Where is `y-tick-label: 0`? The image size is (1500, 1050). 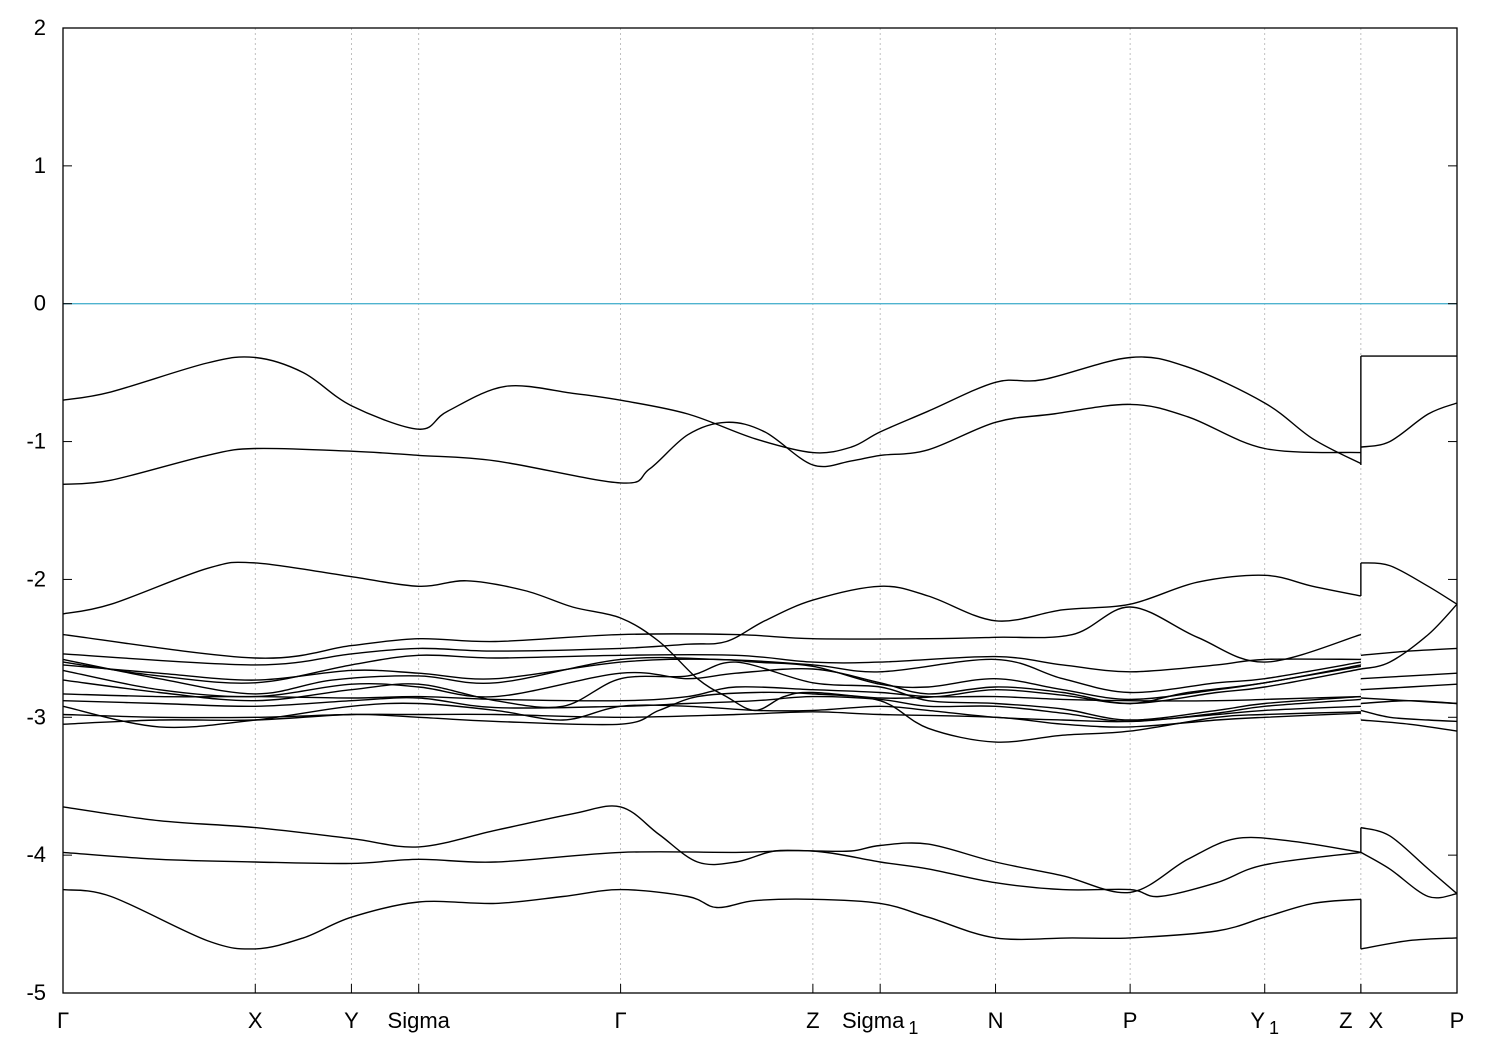
y-tick-label: 0 is located at coordinates (40, 303).